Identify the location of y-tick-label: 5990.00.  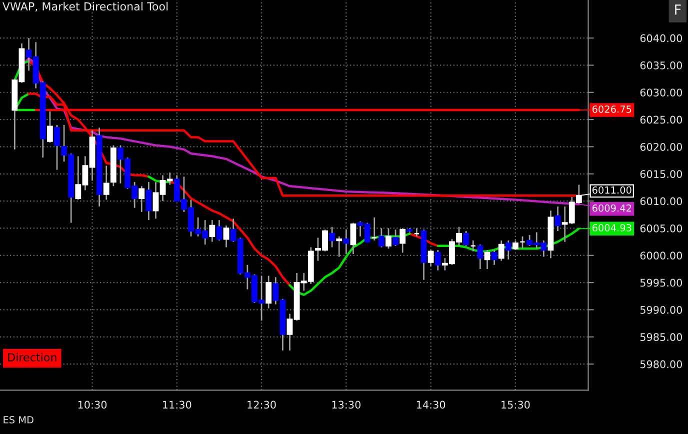
(661, 310).